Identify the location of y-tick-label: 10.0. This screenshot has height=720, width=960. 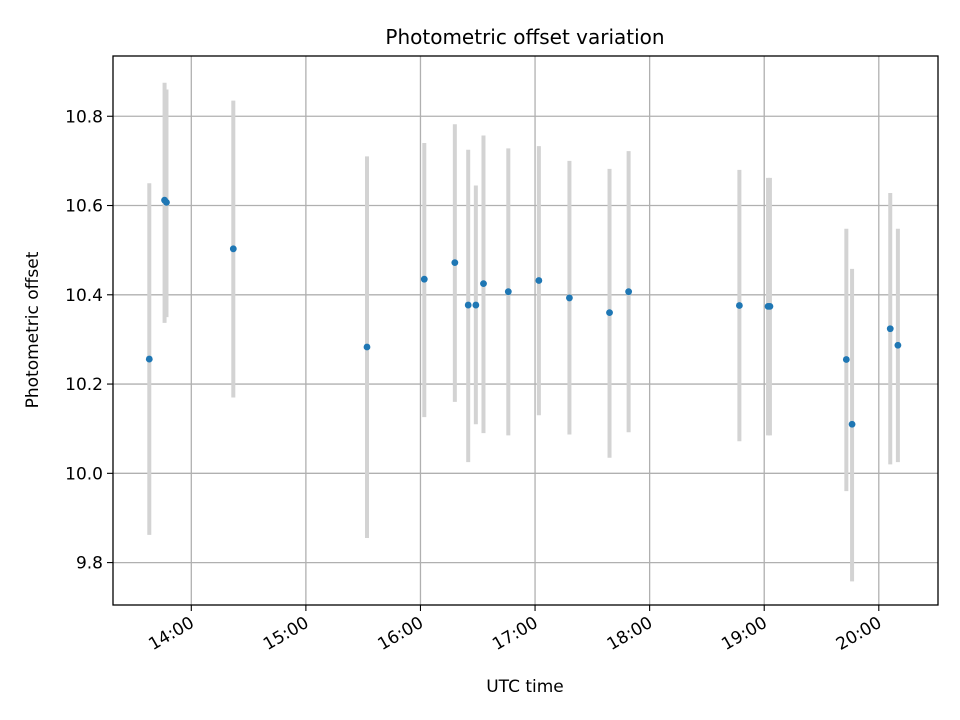
(84, 474).